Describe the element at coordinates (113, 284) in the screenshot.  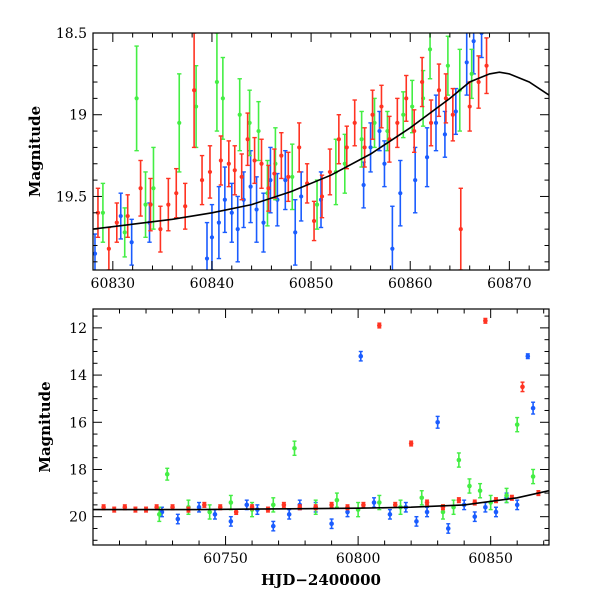
I see `x-tick-label: 60830` at that location.